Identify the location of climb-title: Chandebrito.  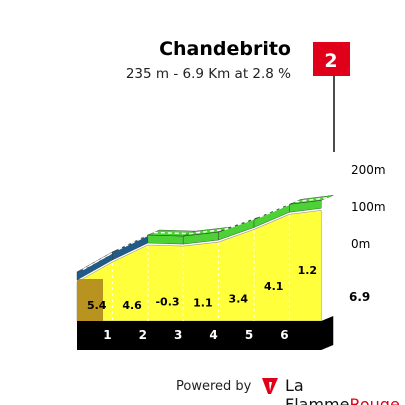
(225, 49).